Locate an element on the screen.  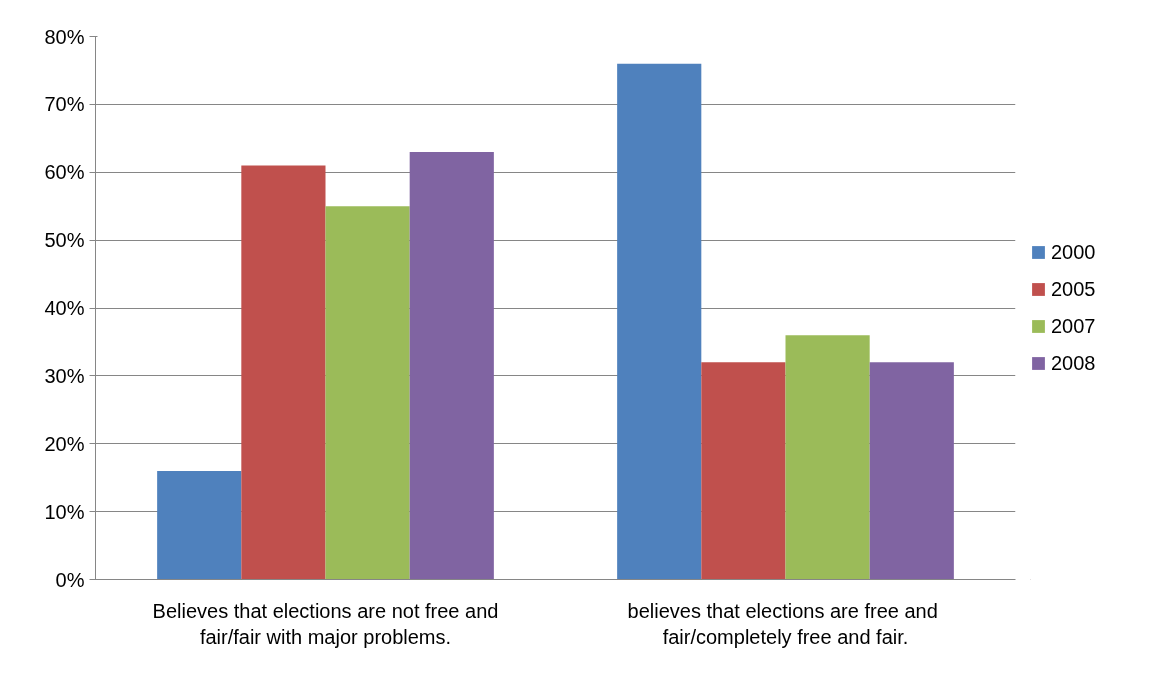
y-tick-label: 70% is located at coordinates (64, 104).